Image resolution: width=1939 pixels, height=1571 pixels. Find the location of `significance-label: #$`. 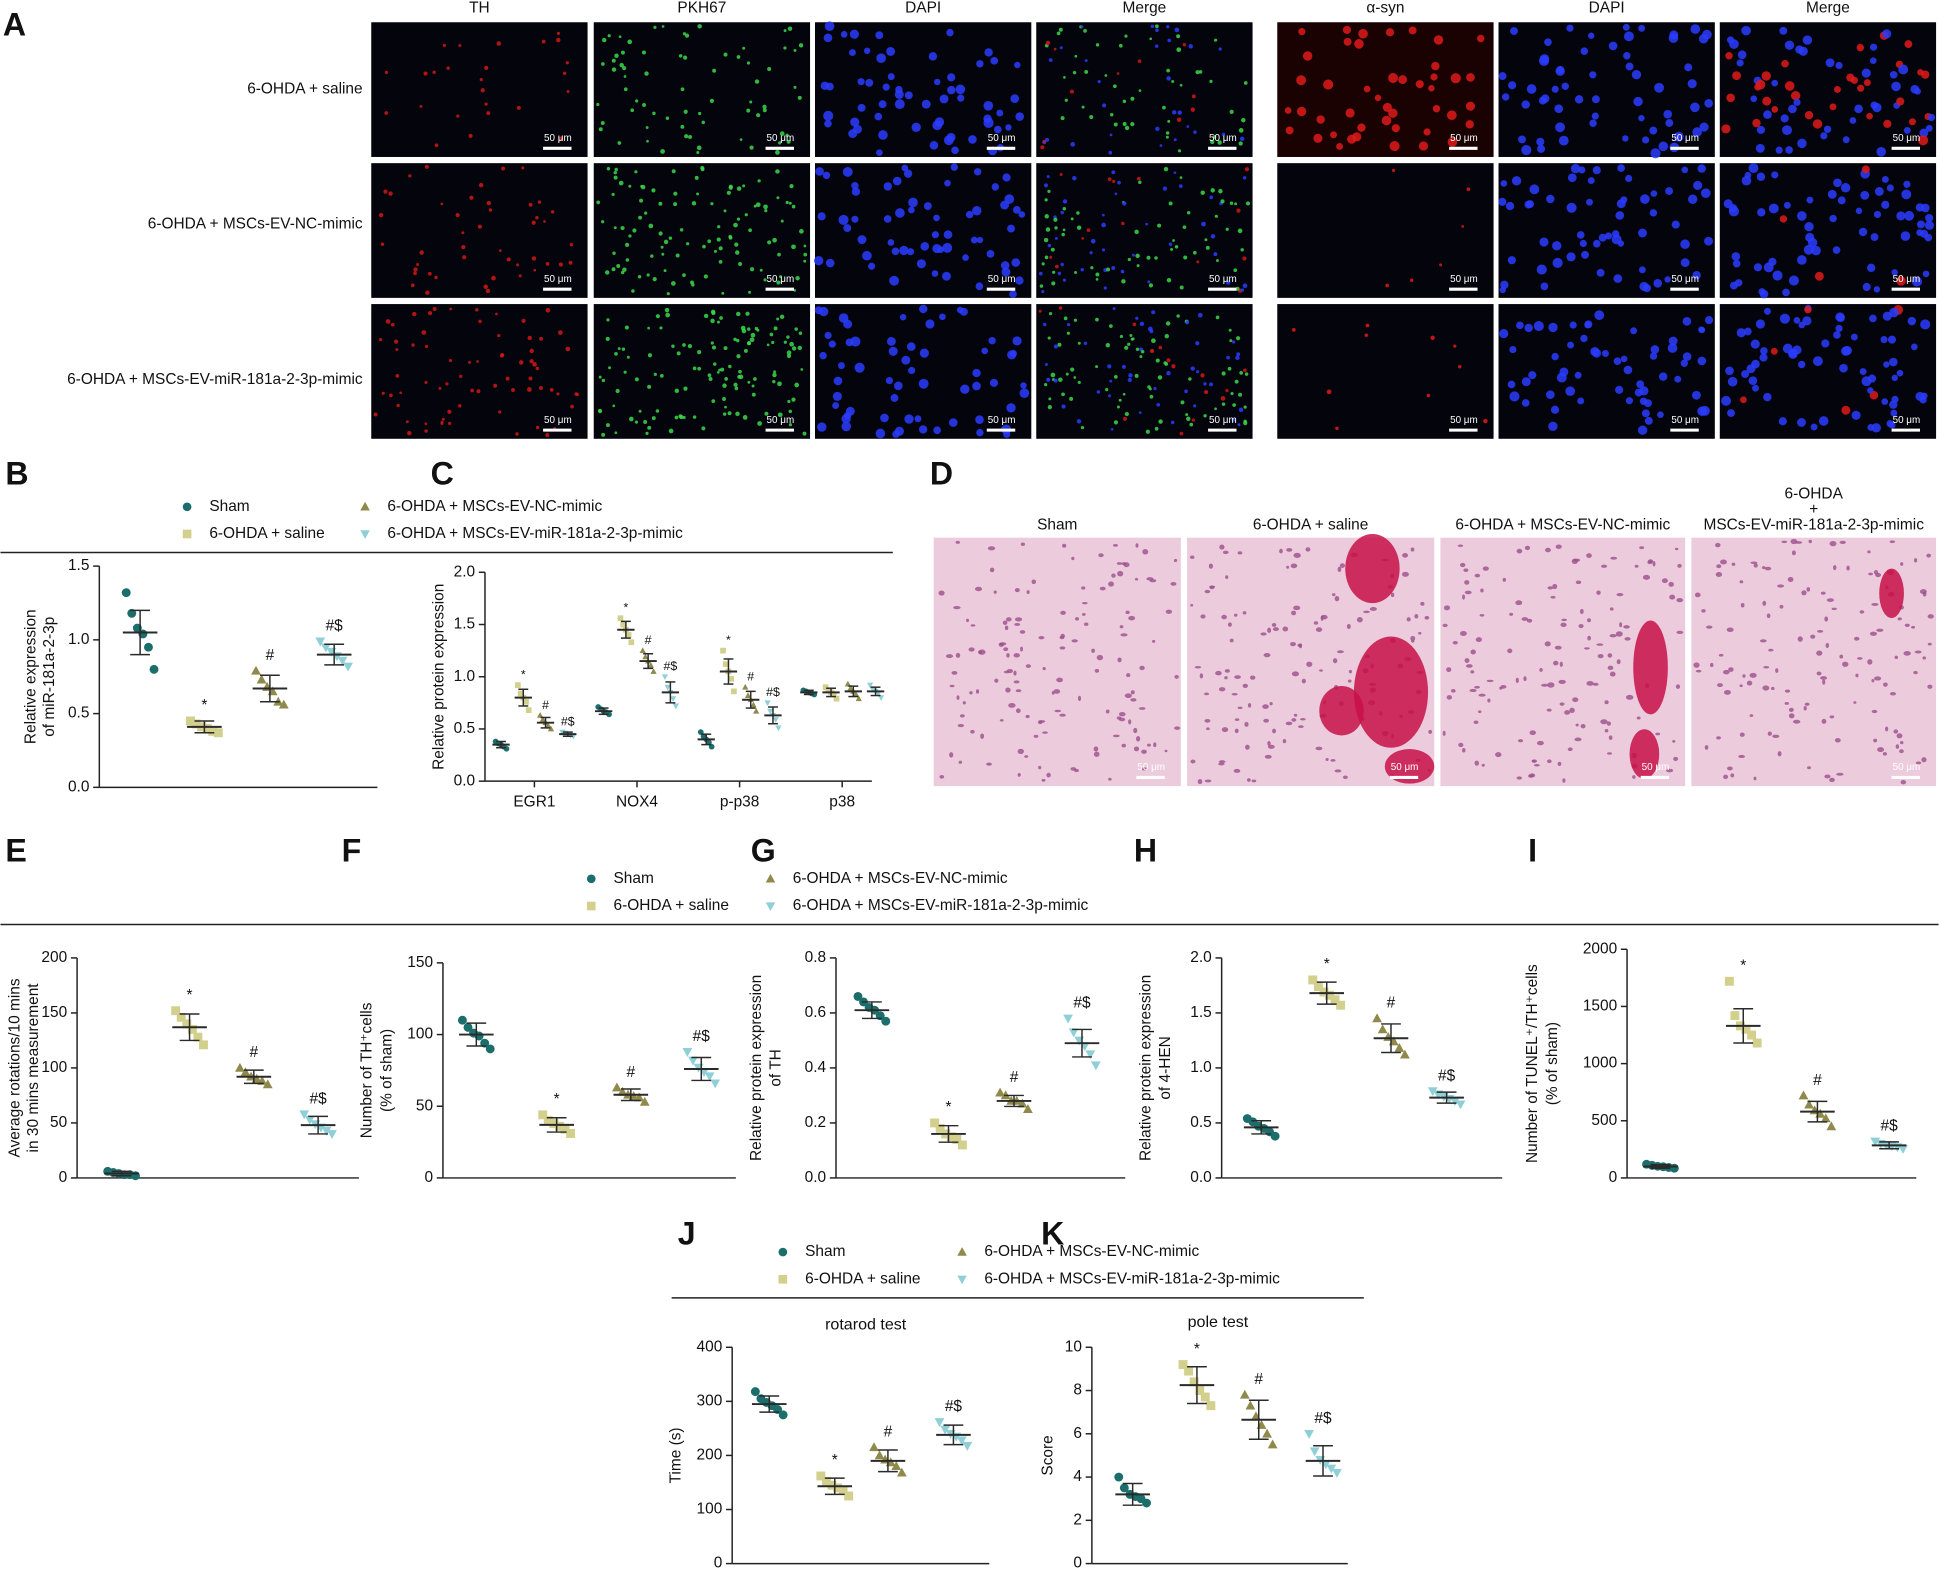

significance-label: #$ is located at coordinates (671, 666).